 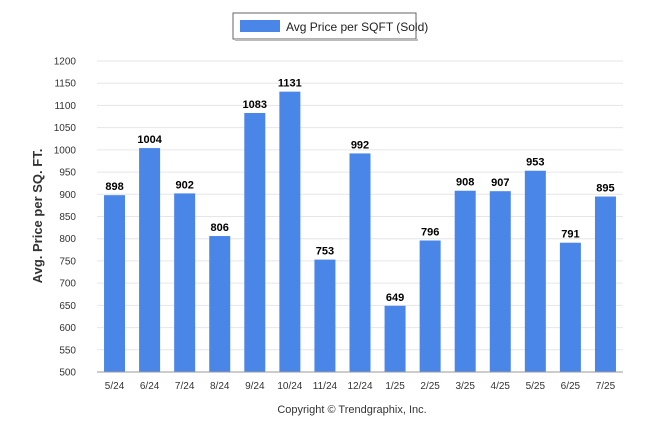 What do you see at coordinates (465, 386) in the screenshot?
I see `x-tick-label: 3/25` at bounding box center [465, 386].